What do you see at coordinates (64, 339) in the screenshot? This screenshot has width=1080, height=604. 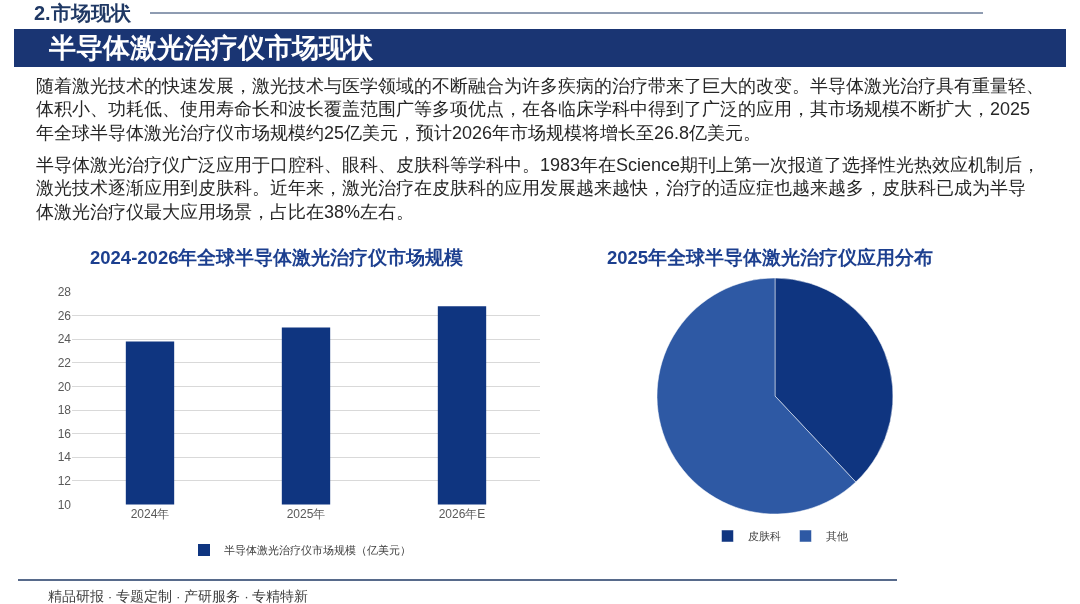 I see `y-tick-label: 24` at bounding box center [64, 339].